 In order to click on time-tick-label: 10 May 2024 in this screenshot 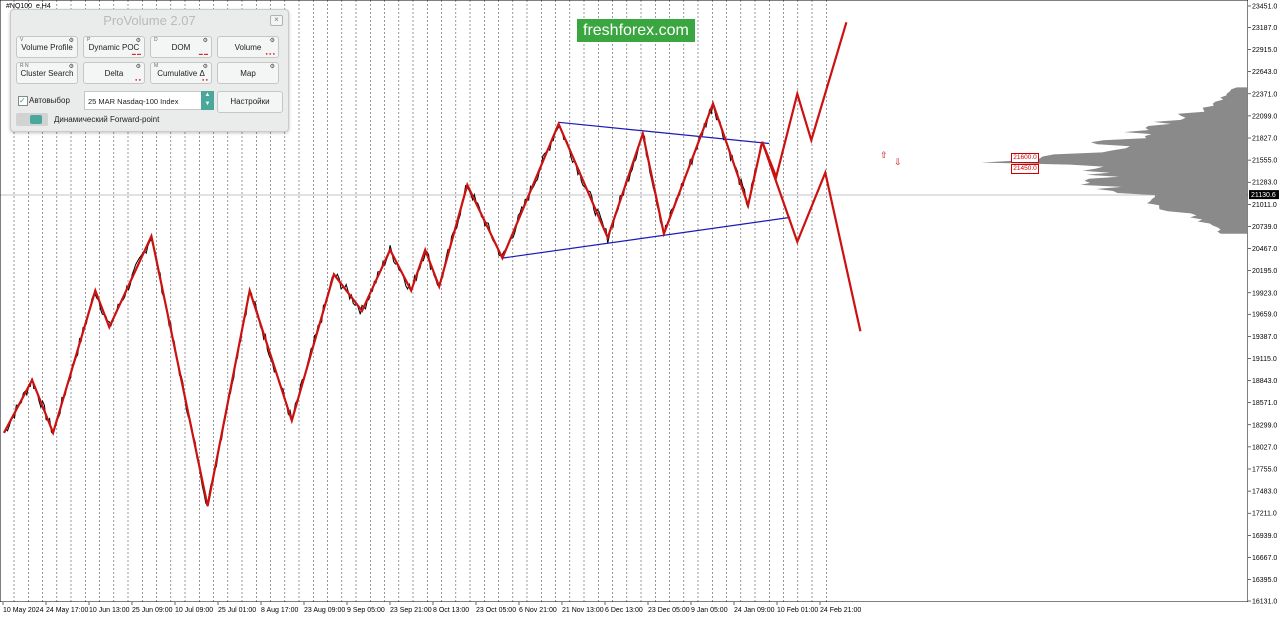, I will do `click(23, 610)`.